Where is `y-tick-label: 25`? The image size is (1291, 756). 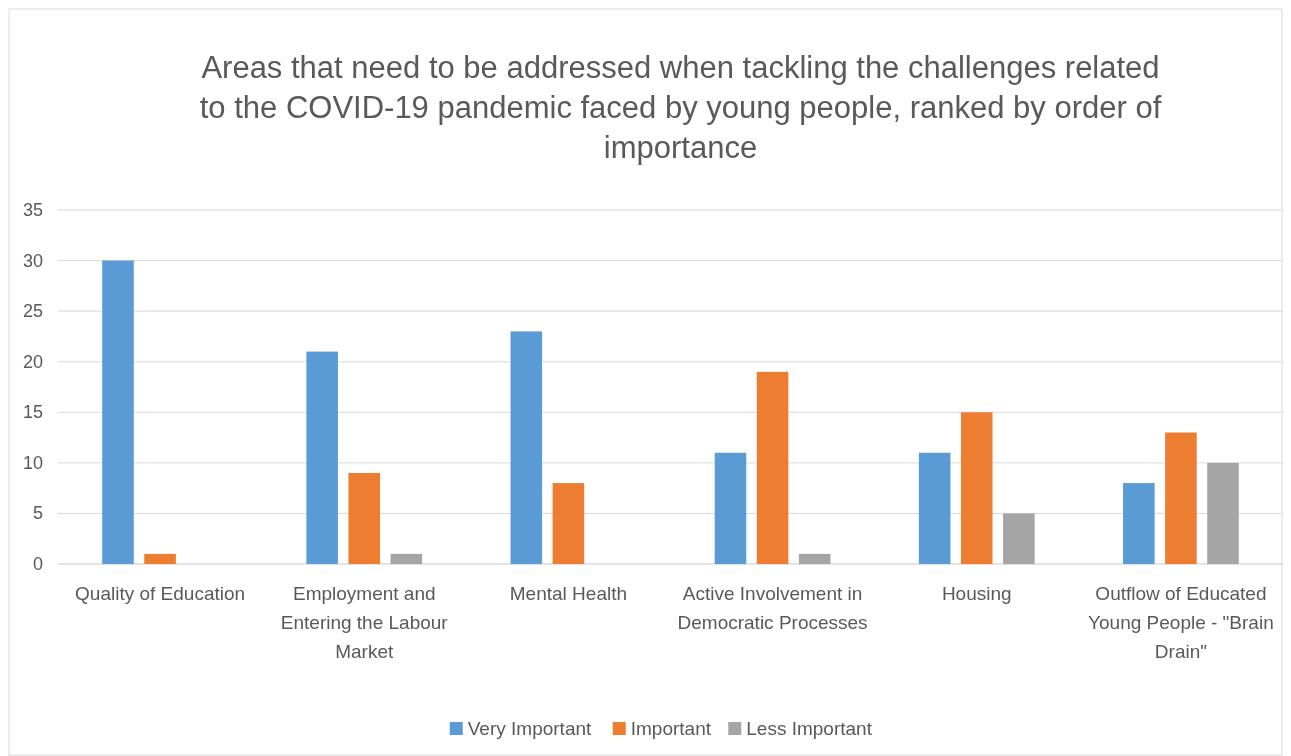
y-tick-label: 25 is located at coordinates (32, 311).